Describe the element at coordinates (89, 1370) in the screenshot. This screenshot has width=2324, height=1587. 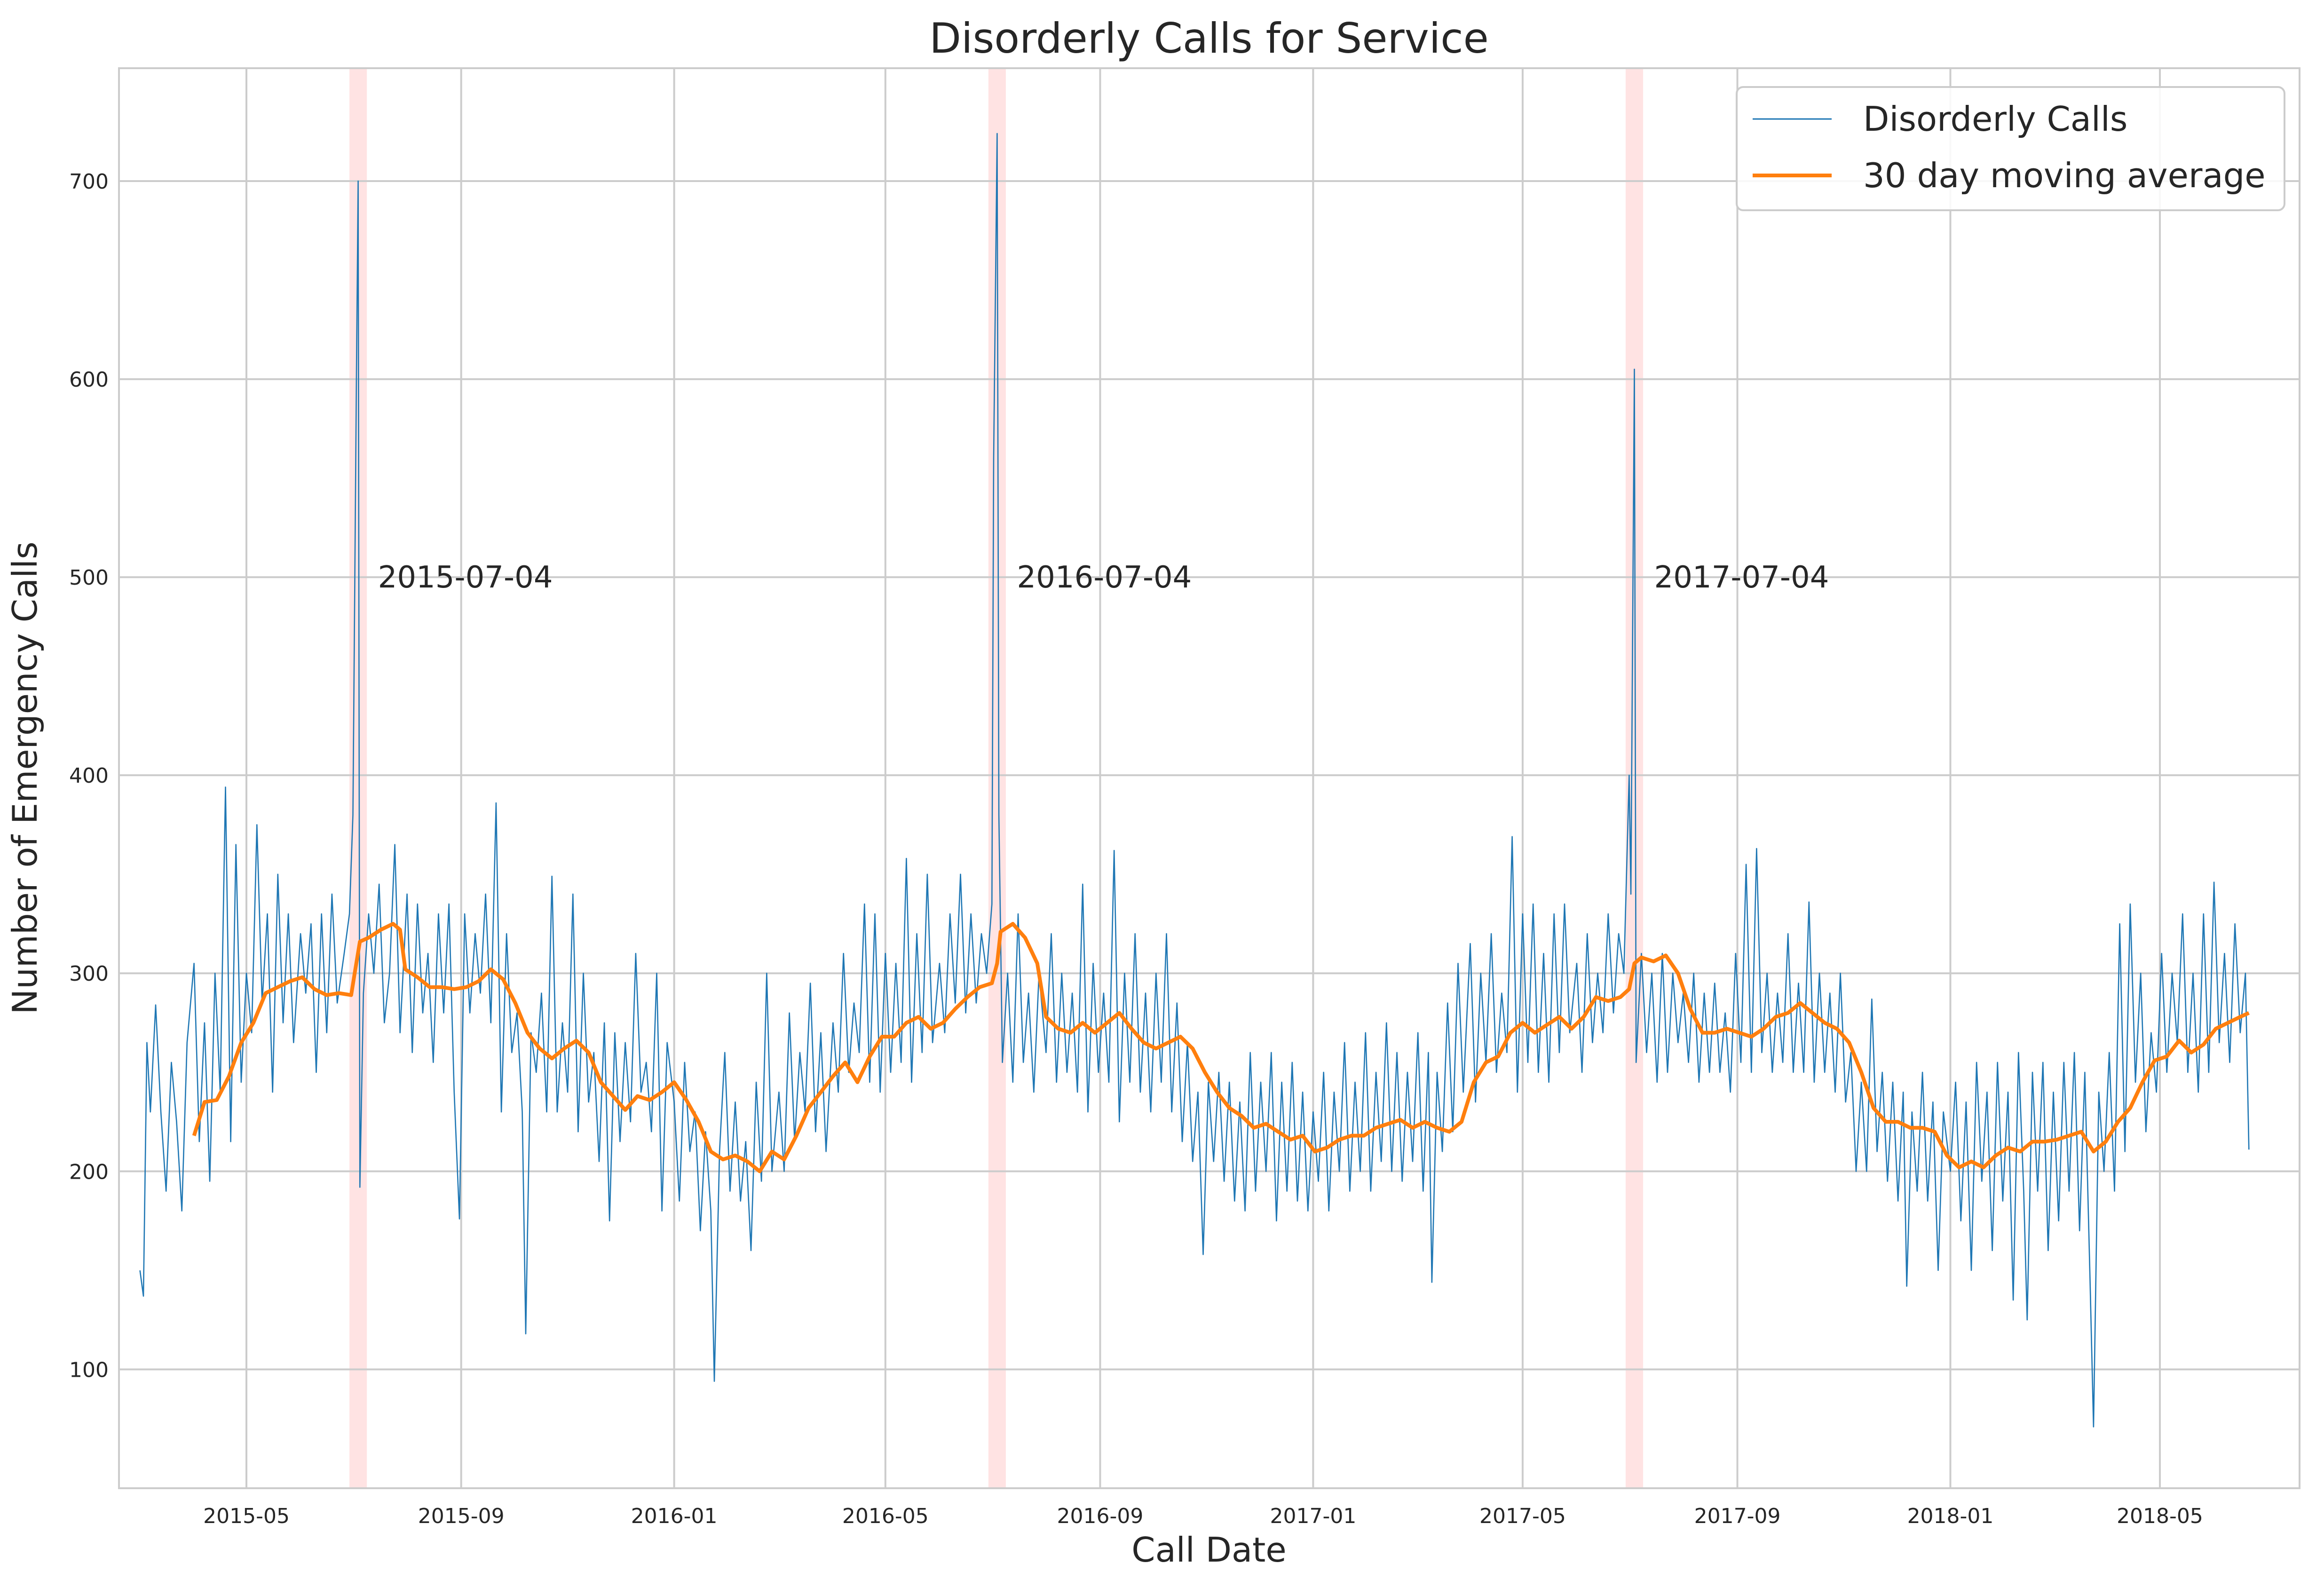
I see `y-tick-label-100: 100` at that location.